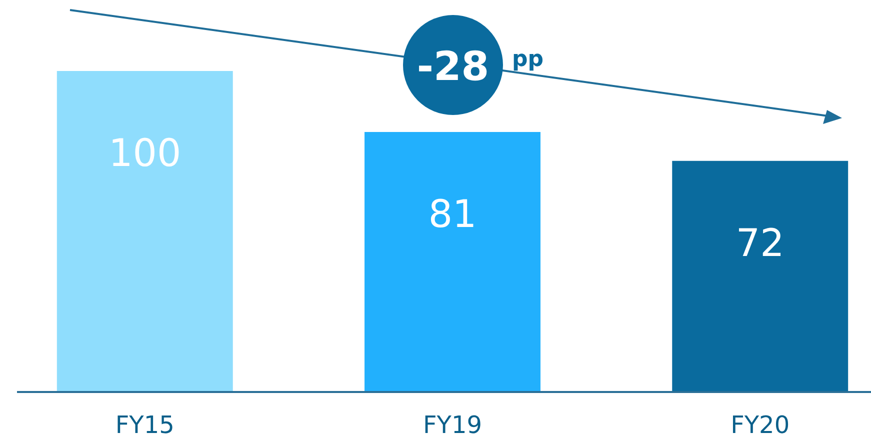 Image resolution: width=871 pixels, height=437 pixels. Describe the element at coordinates (452, 424) in the screenshot. I see `x-tick-label: FY19` at that location.